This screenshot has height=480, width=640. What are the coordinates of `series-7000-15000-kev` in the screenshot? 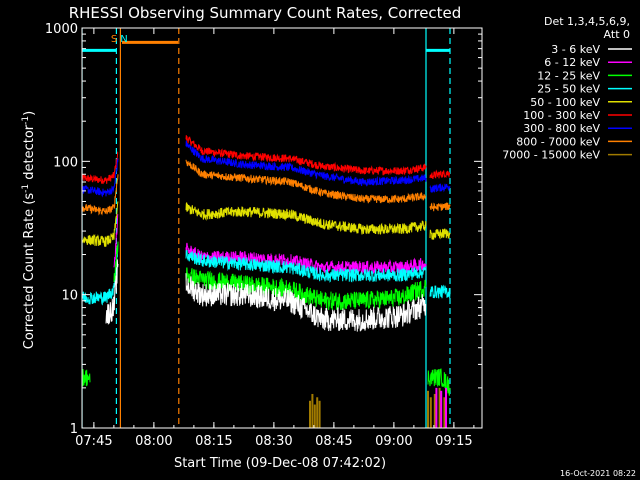 It's located at (378, 407).